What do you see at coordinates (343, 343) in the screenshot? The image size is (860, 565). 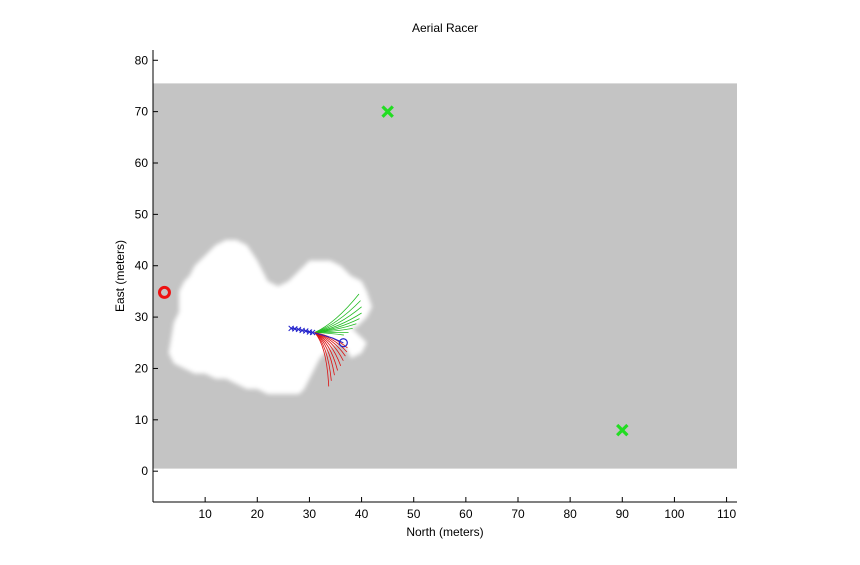 I see `vehicle-marker` at bounding box center [343, 343].